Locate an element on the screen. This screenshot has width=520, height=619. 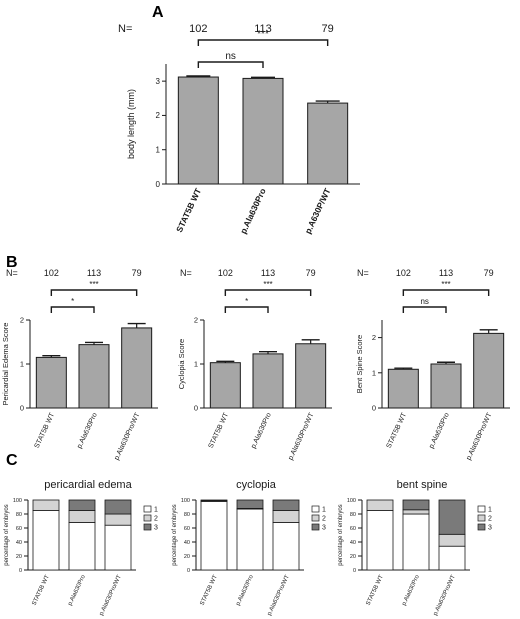
chart-title: pericardial edema is located at coordinates (88, 485).